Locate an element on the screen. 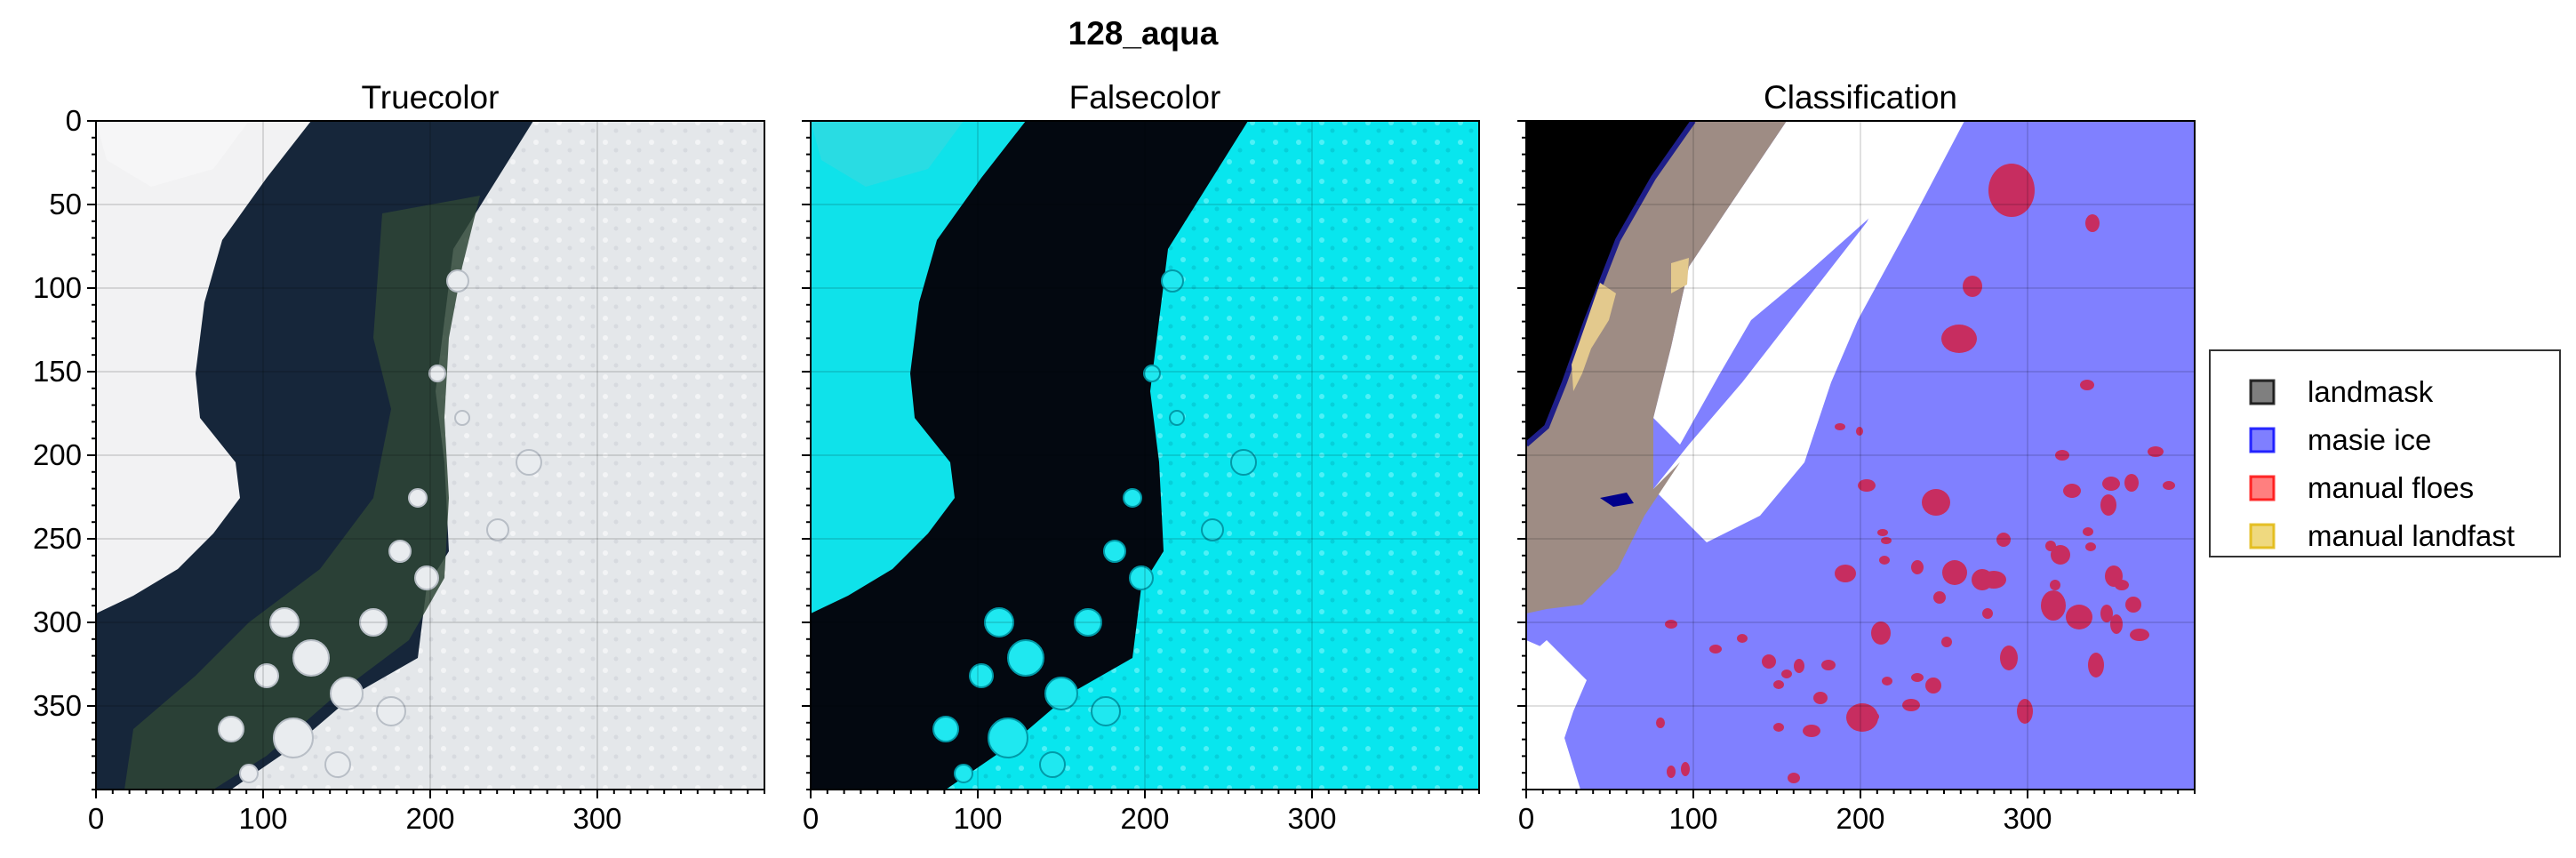 The image size is (2576, 858). classification-white-strip-lower is located at coordinates (1808, 331).